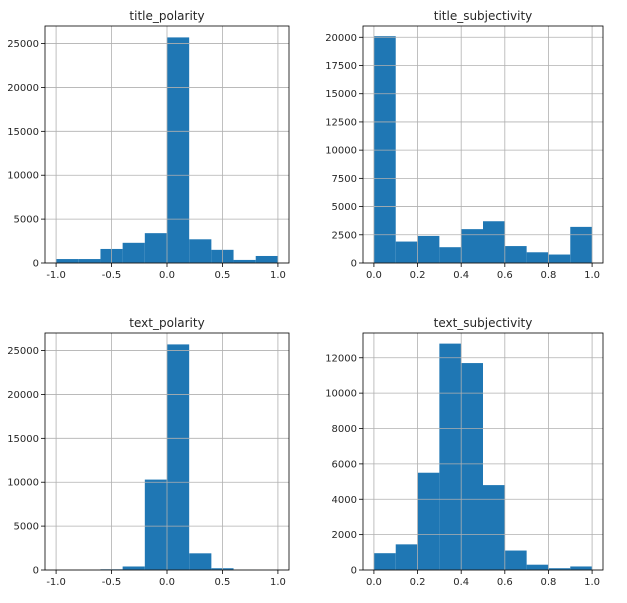 Image resolution: width=627 pixels, height=603 pixels. I want to click on y-tick-label: 12000, so click(341, 358).